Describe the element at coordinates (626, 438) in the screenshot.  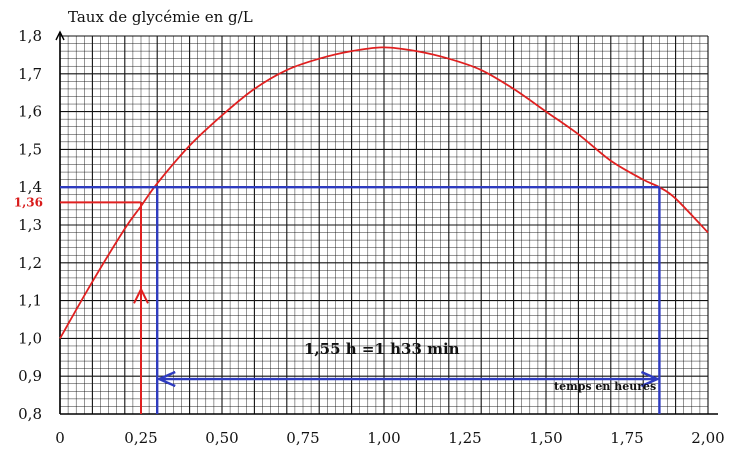
I see `x-tick-label: 1,75` at that location.